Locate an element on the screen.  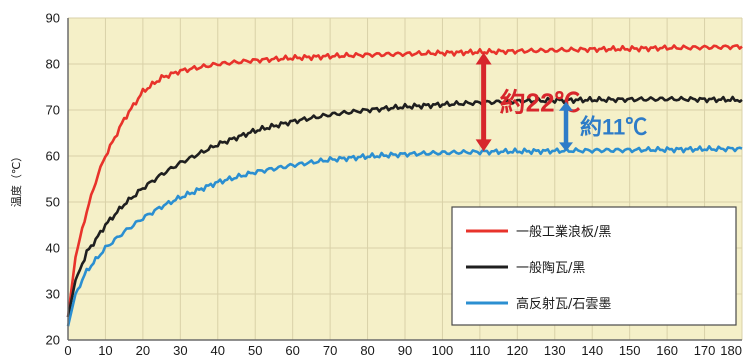
legend-label: 一般工業浪板/黑 is located at coordinates (563, 232).